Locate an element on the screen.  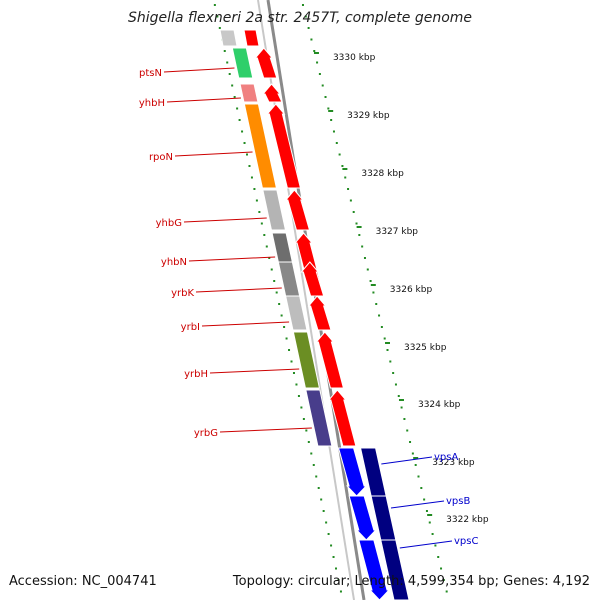
gene-bar-yhbG is located at coordinates (274, 210).